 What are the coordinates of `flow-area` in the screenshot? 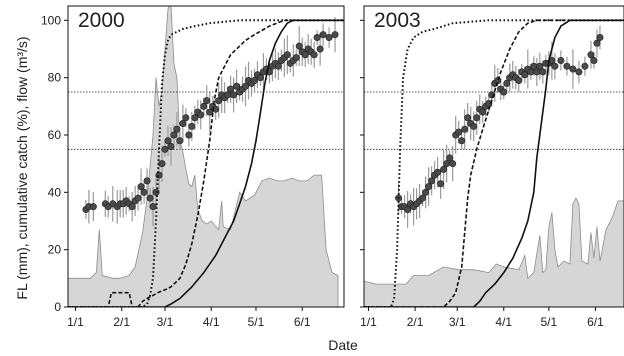 It's located at (494, 252).